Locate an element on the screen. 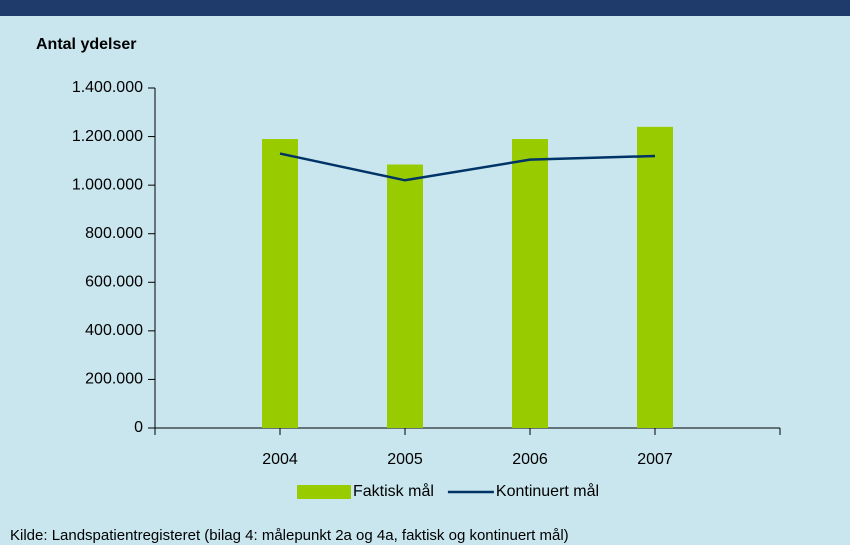  x-tick-label: 2004 is located at coordinates (280, 459).